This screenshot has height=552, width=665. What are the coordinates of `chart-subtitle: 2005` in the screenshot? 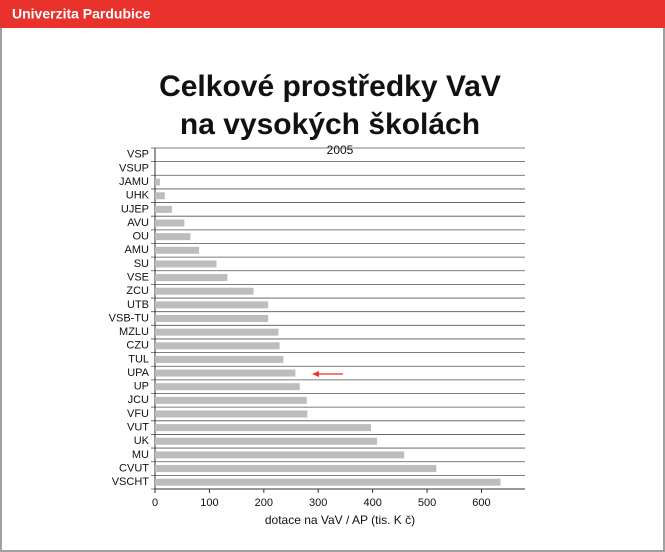 It's located at (340, 150).